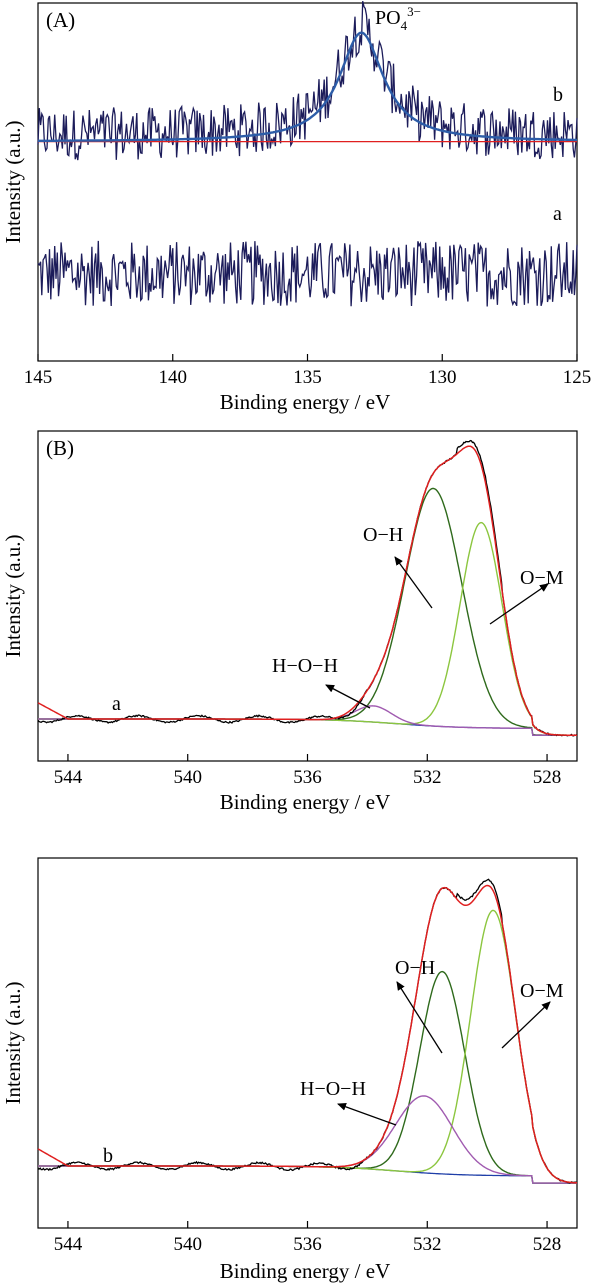 This screenshot has width=600, height=1285. I want to click on panel-c-arrow-hoh, so click(367, 1114).